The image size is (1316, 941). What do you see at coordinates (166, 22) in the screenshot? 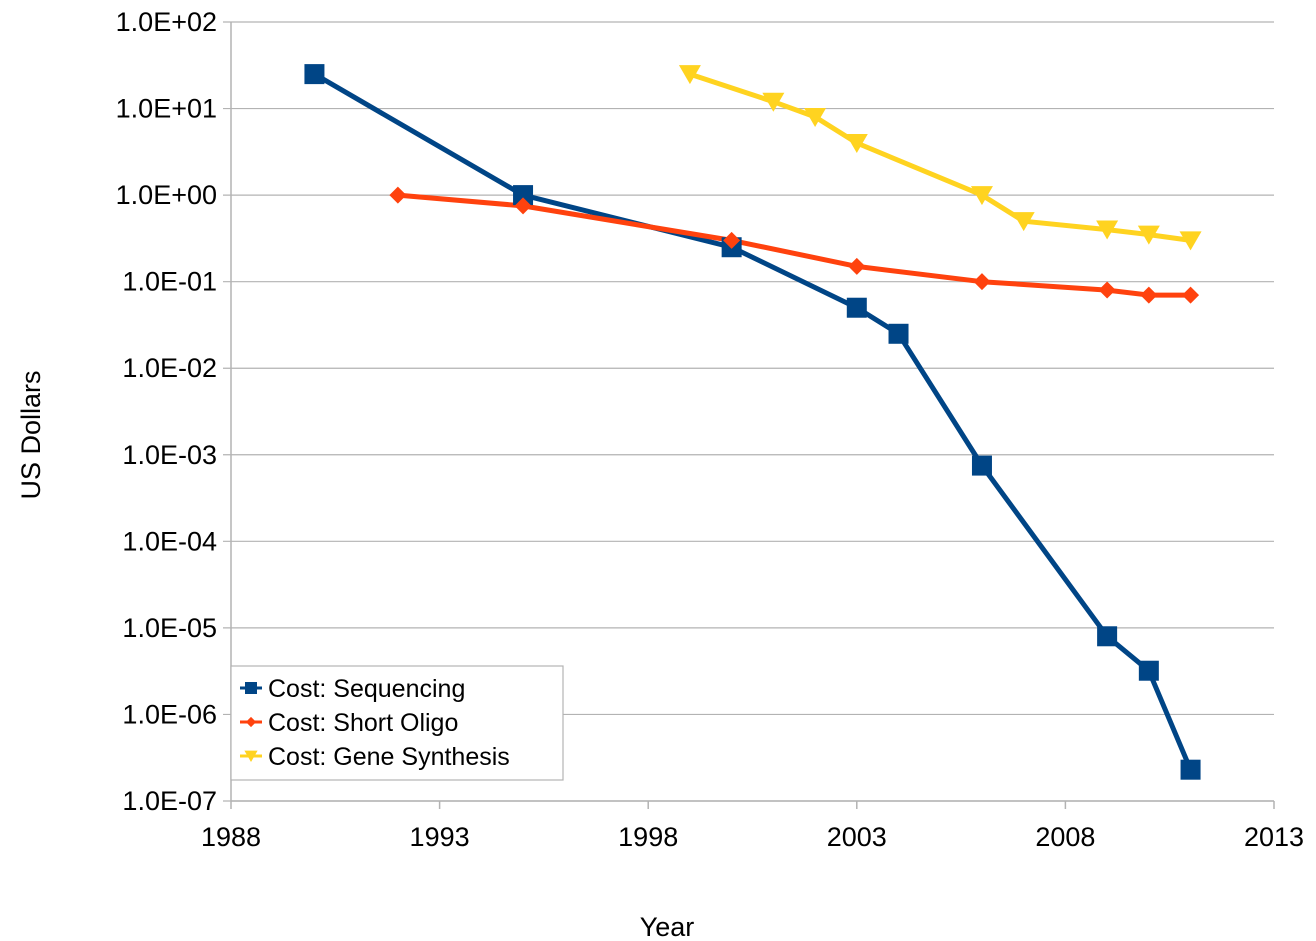
I see `y-tick-label: 1.0E+02` at bounding box center [166, 22].